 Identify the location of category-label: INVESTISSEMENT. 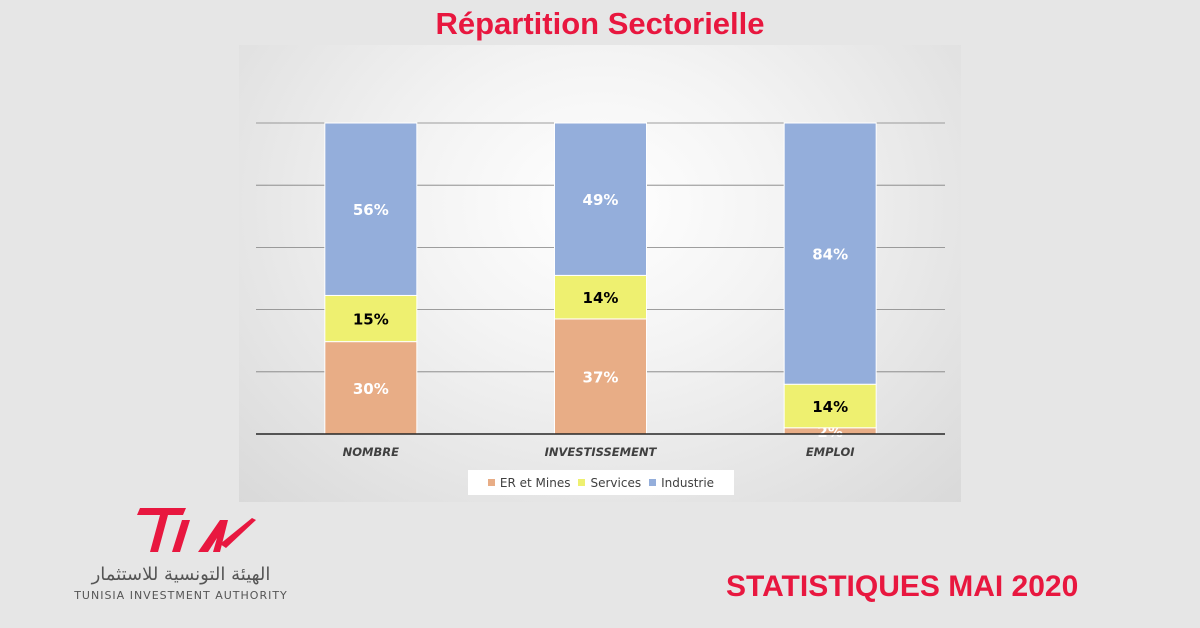
(601, 452).